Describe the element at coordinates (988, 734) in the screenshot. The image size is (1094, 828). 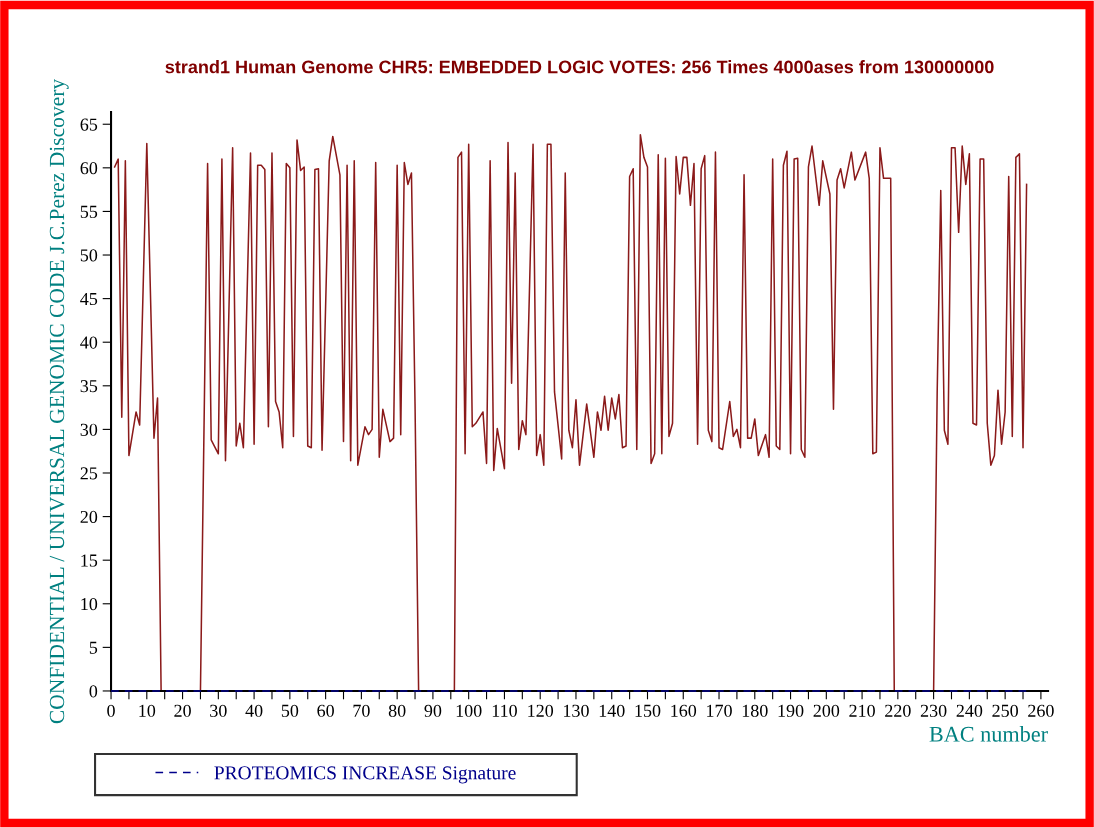
I see `x-axis-title: BAC number` at that location.